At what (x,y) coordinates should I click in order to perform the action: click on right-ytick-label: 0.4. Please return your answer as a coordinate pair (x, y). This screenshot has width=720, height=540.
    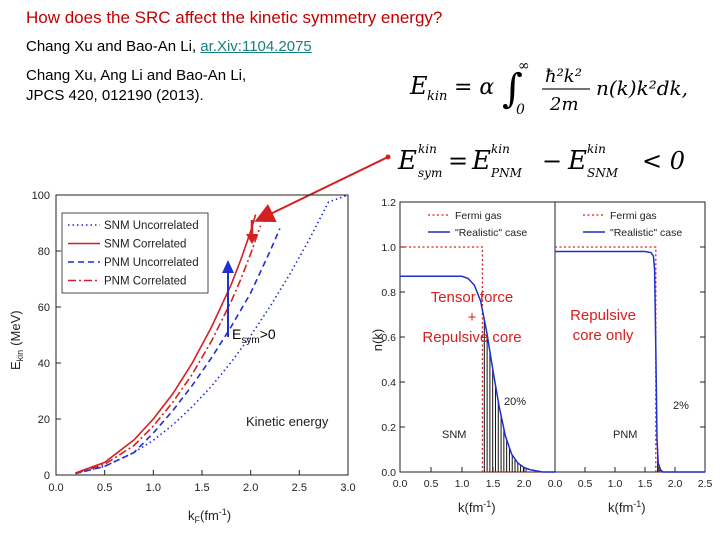
    Looking at the image, I should click on (388, 383).